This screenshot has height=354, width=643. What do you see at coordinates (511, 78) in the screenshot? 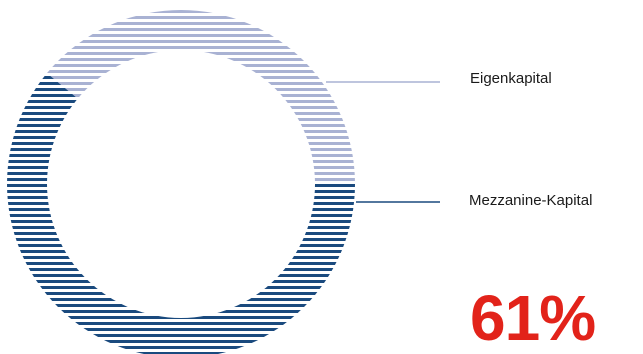
I see `legend-label-eigenkapital: Eigenkapital` at bounding box center [511, 78].